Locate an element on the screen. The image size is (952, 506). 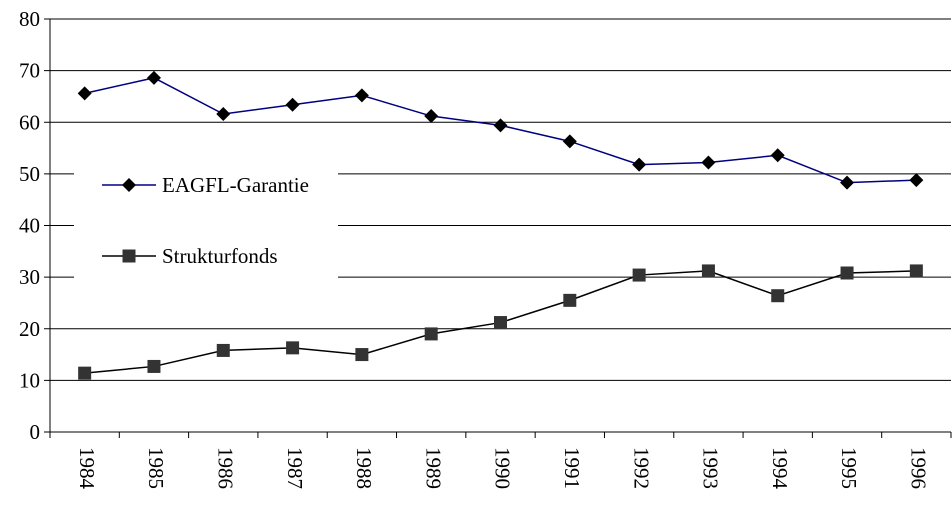
x-tick-label: 1996 is located at coordinates (919, 468).